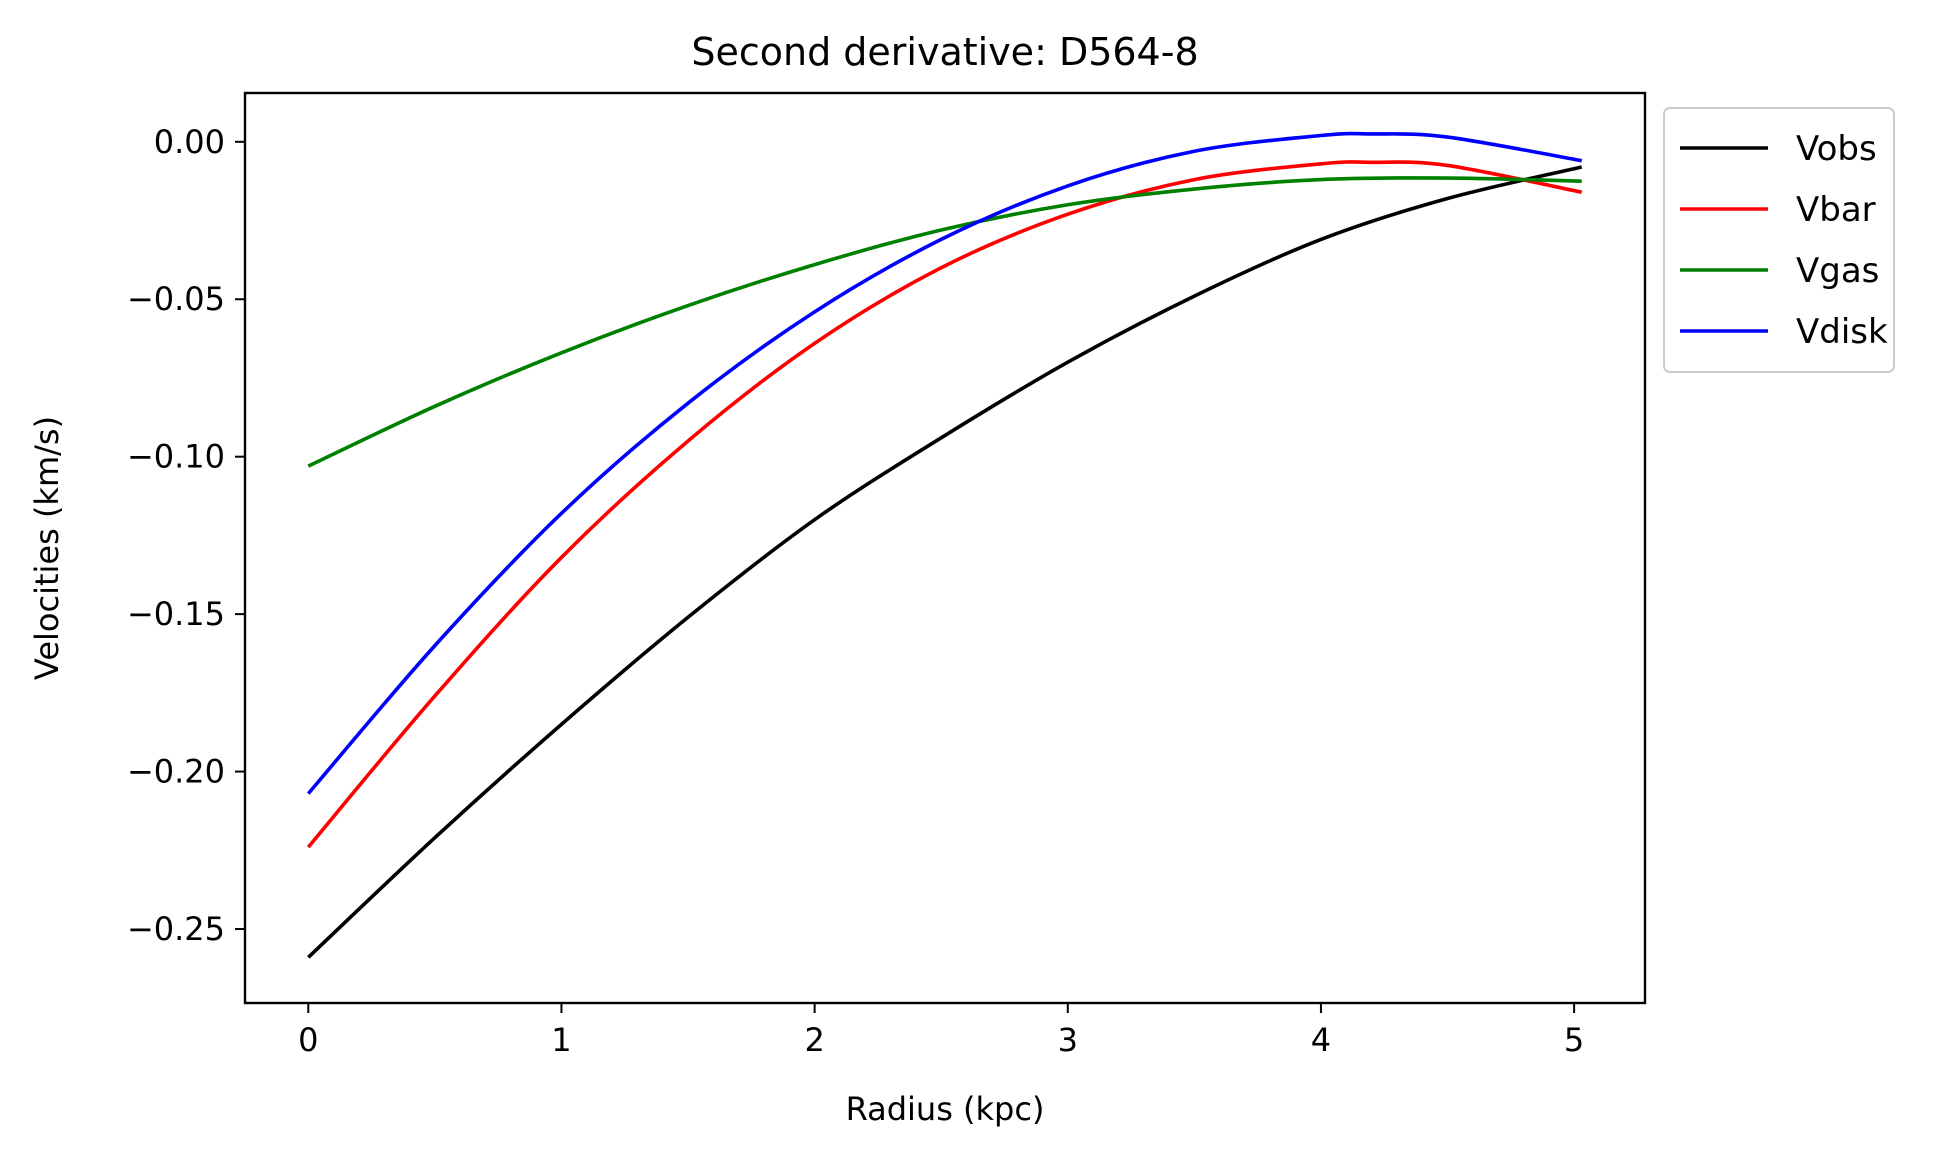  Describe the element at coordinates (308, 1040) in the screenshot. I see `x-tick-label: 0` at that location.